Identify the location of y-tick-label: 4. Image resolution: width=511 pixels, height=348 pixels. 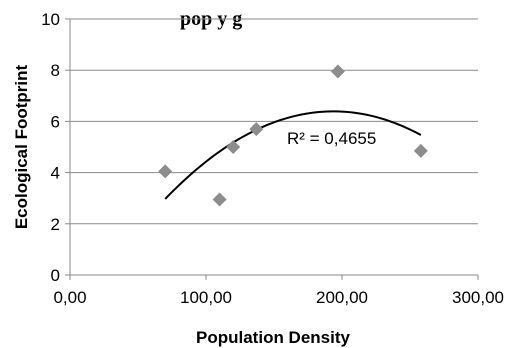
(55, 173).